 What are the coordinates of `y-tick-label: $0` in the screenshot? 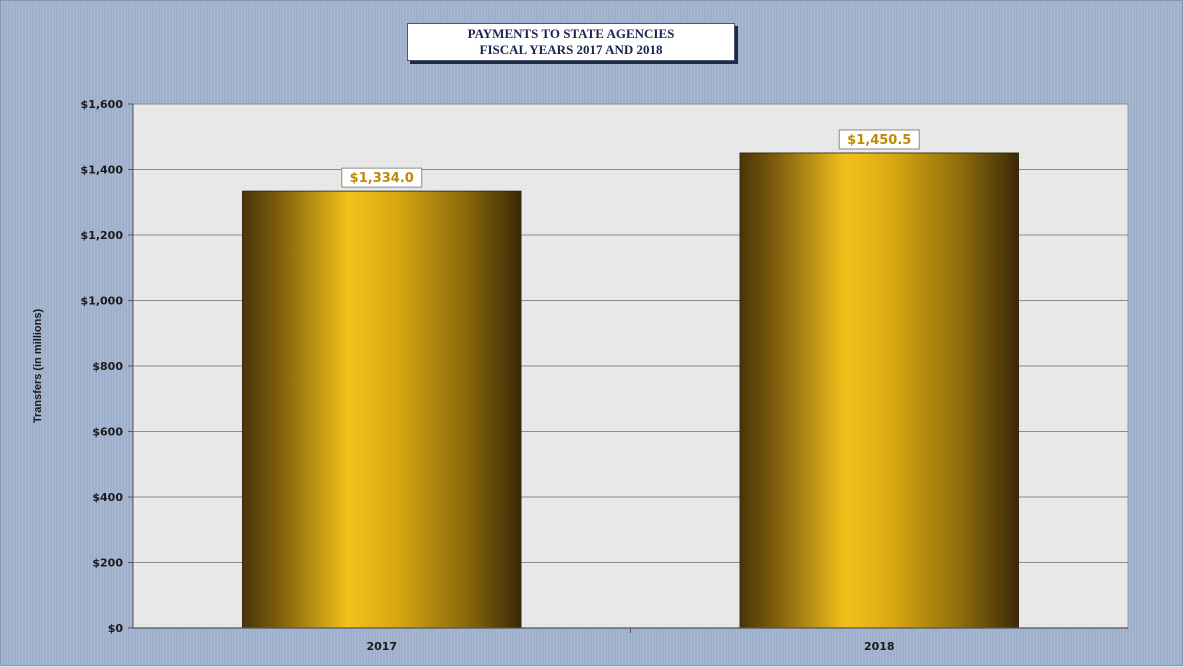 It's located at (116, 628).